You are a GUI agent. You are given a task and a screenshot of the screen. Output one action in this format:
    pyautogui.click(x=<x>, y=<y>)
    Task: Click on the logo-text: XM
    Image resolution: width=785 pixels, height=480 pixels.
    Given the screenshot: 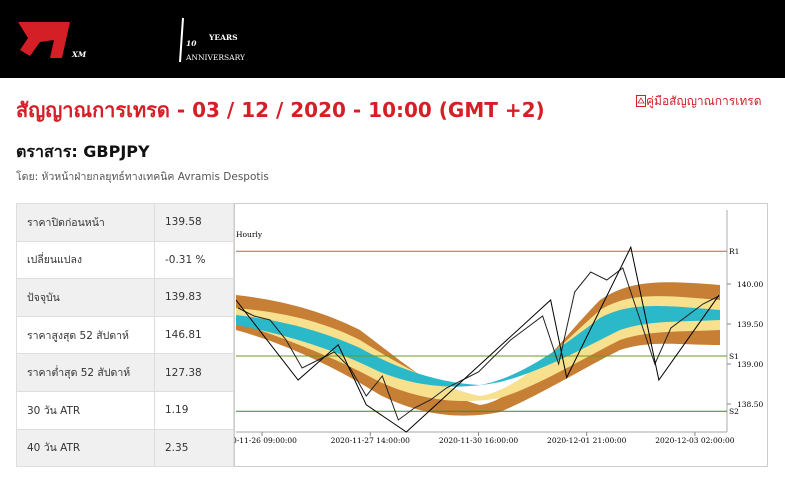 What is the action you would take?
    pyautogui.click(x=79, y=54)
    